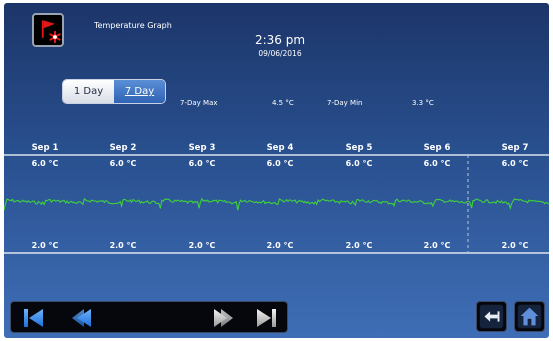 This screenshot has width=553, height=341. I want to click on max-label: 7-Day Max, so click(199, 103).